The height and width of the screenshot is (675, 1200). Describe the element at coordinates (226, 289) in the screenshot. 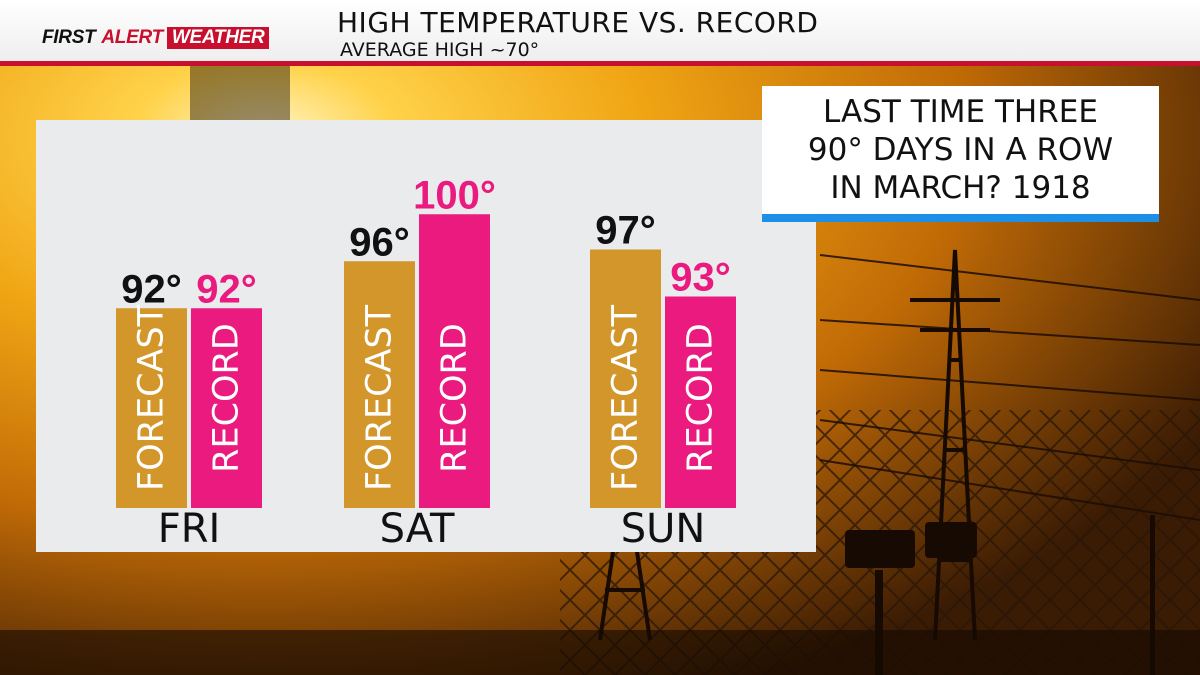

I see `data-label-record-fri: 92°` at that location.